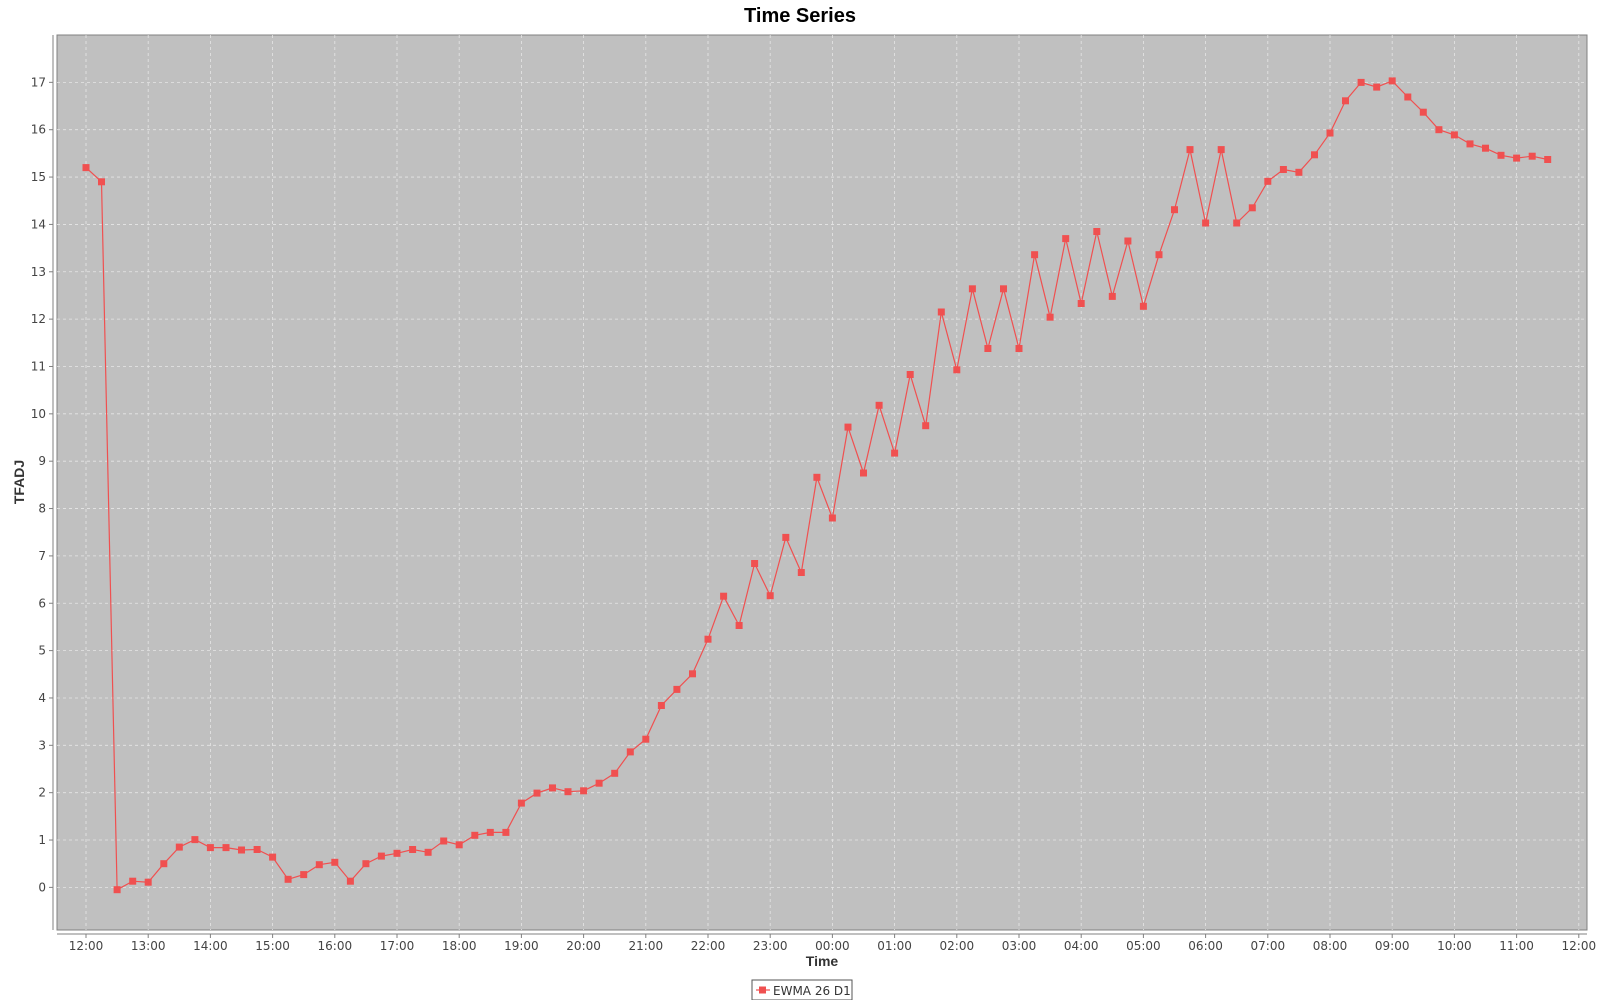 The width and height of the screenshot is (1600, 1000). I want to click on y-tick-label: 14, so click(38, 224).